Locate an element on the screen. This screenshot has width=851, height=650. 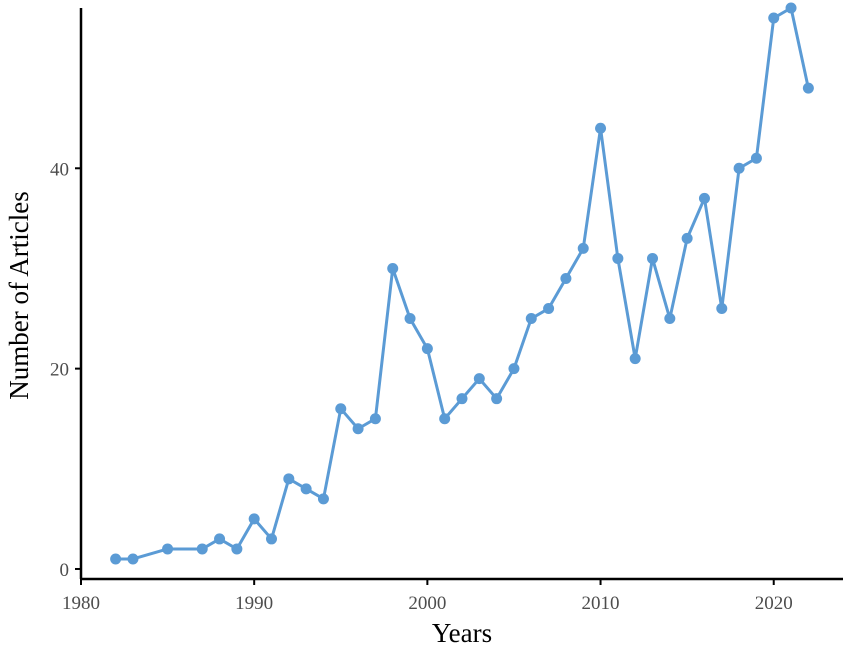
y-tick-label: 0 is located at coordinates (65, 570).